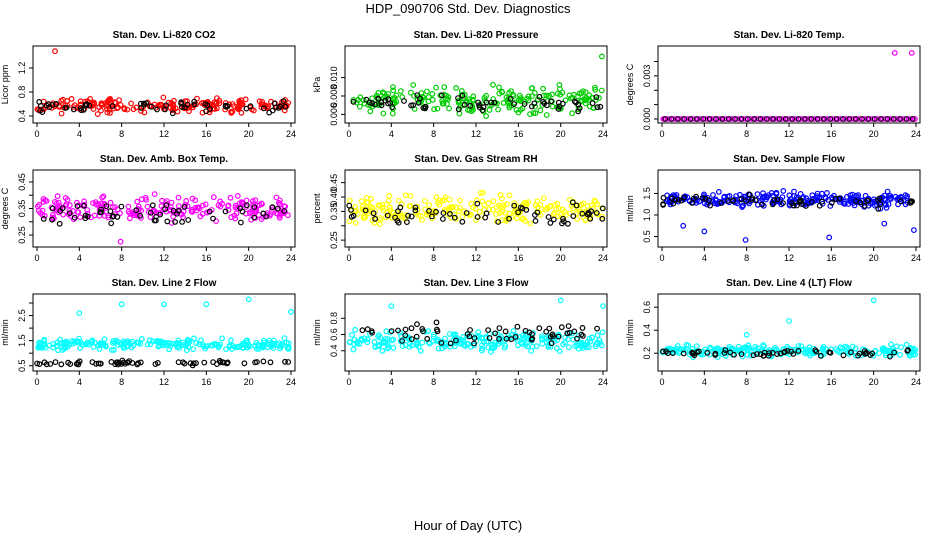 The height and width of the screenshot is (540, 936). I want to click on x-axis-title: Hour of Day (UTC), so click(468, 525).